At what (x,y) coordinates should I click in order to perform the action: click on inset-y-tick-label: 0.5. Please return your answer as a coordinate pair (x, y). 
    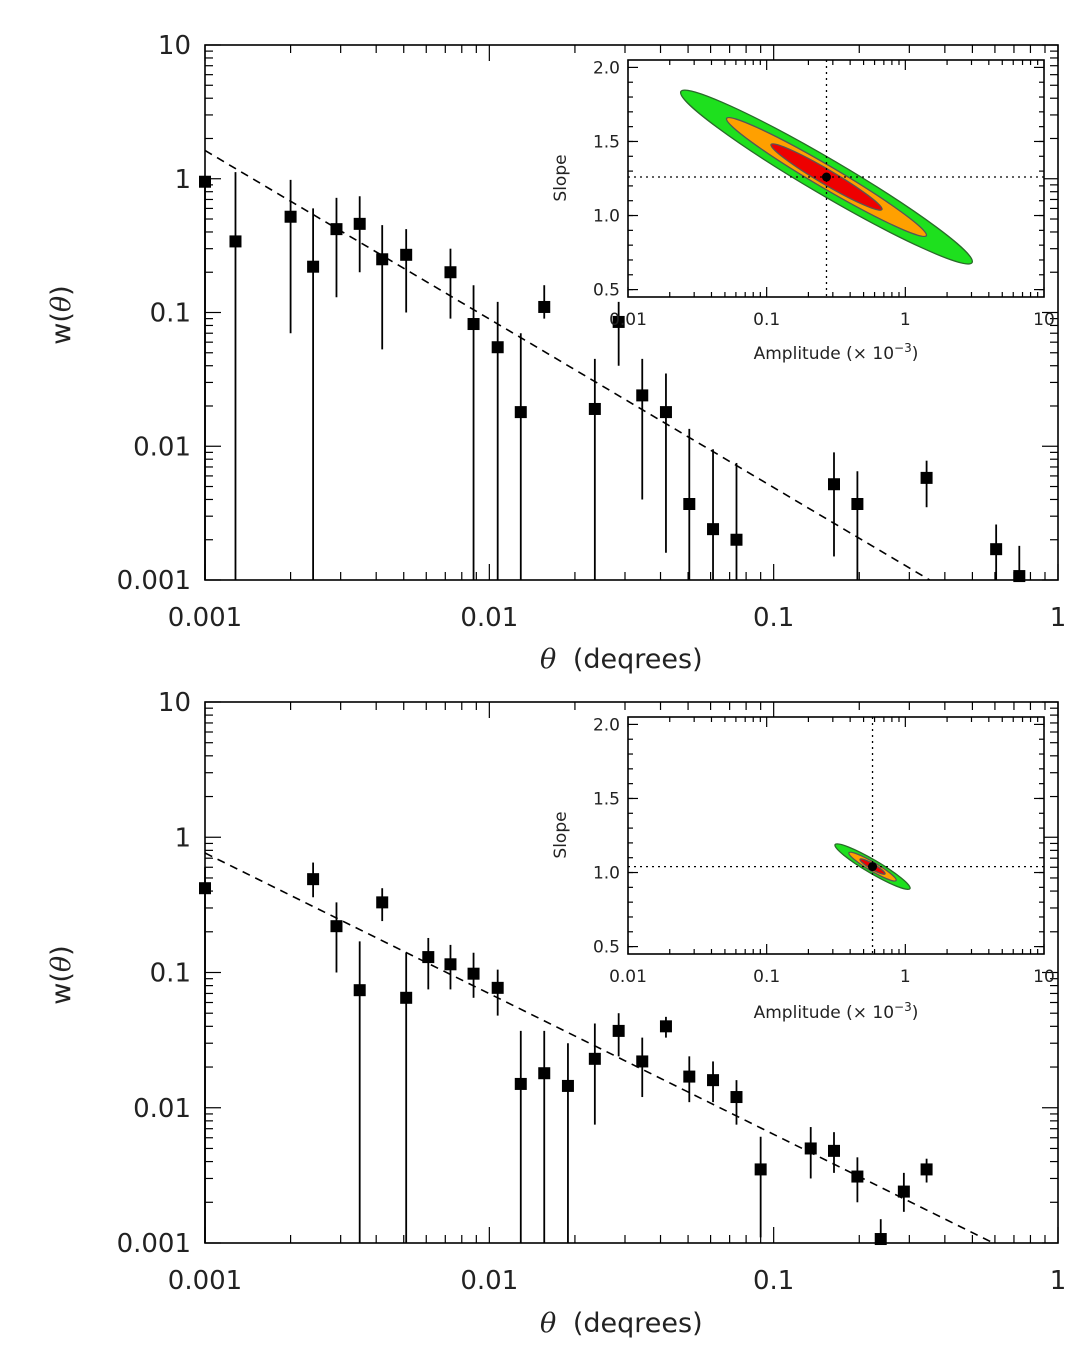
    Looking at the image, I should click on (606, 948).